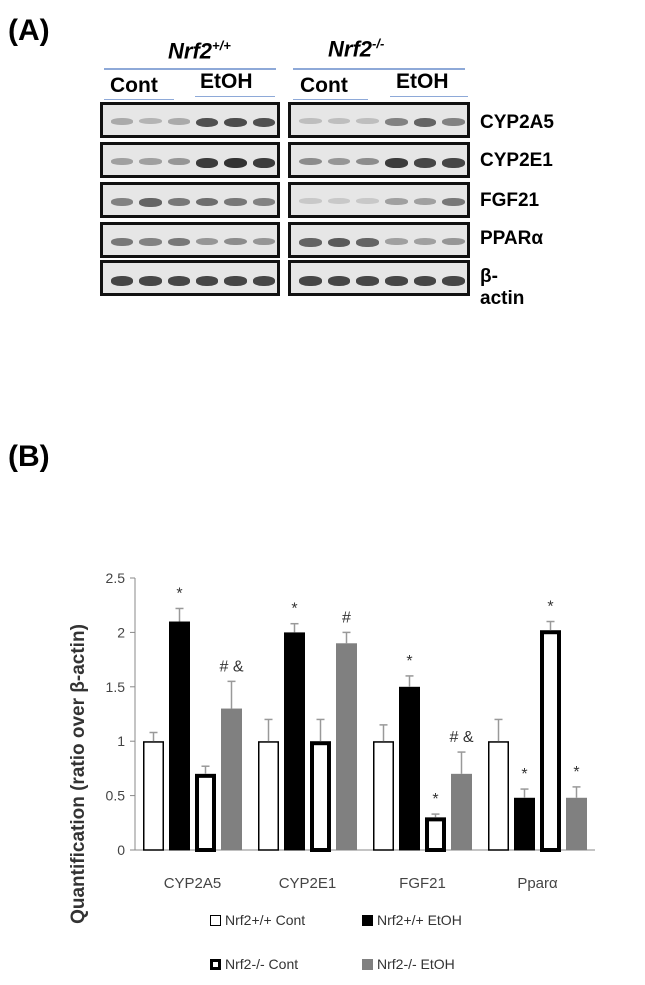 This screenshot has width=645, height=985. I want to click on y-axis-title: Quantification (ratio over β-actin), so click(78, 774).